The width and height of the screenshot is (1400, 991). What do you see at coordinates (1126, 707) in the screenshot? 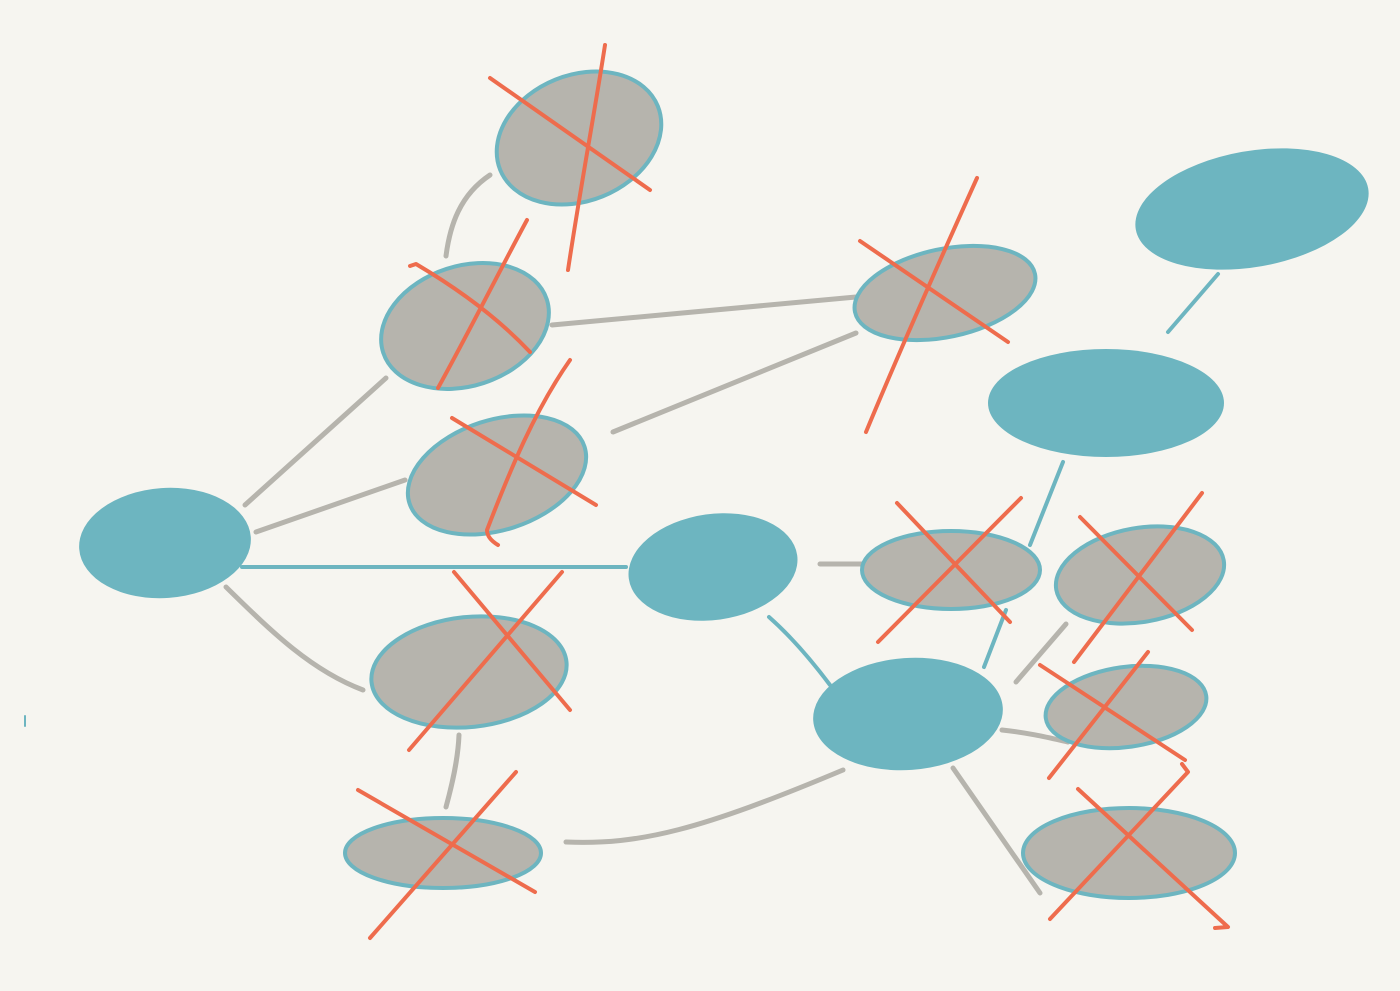
I see `node-right-b` at bounding box center [1126, 707].